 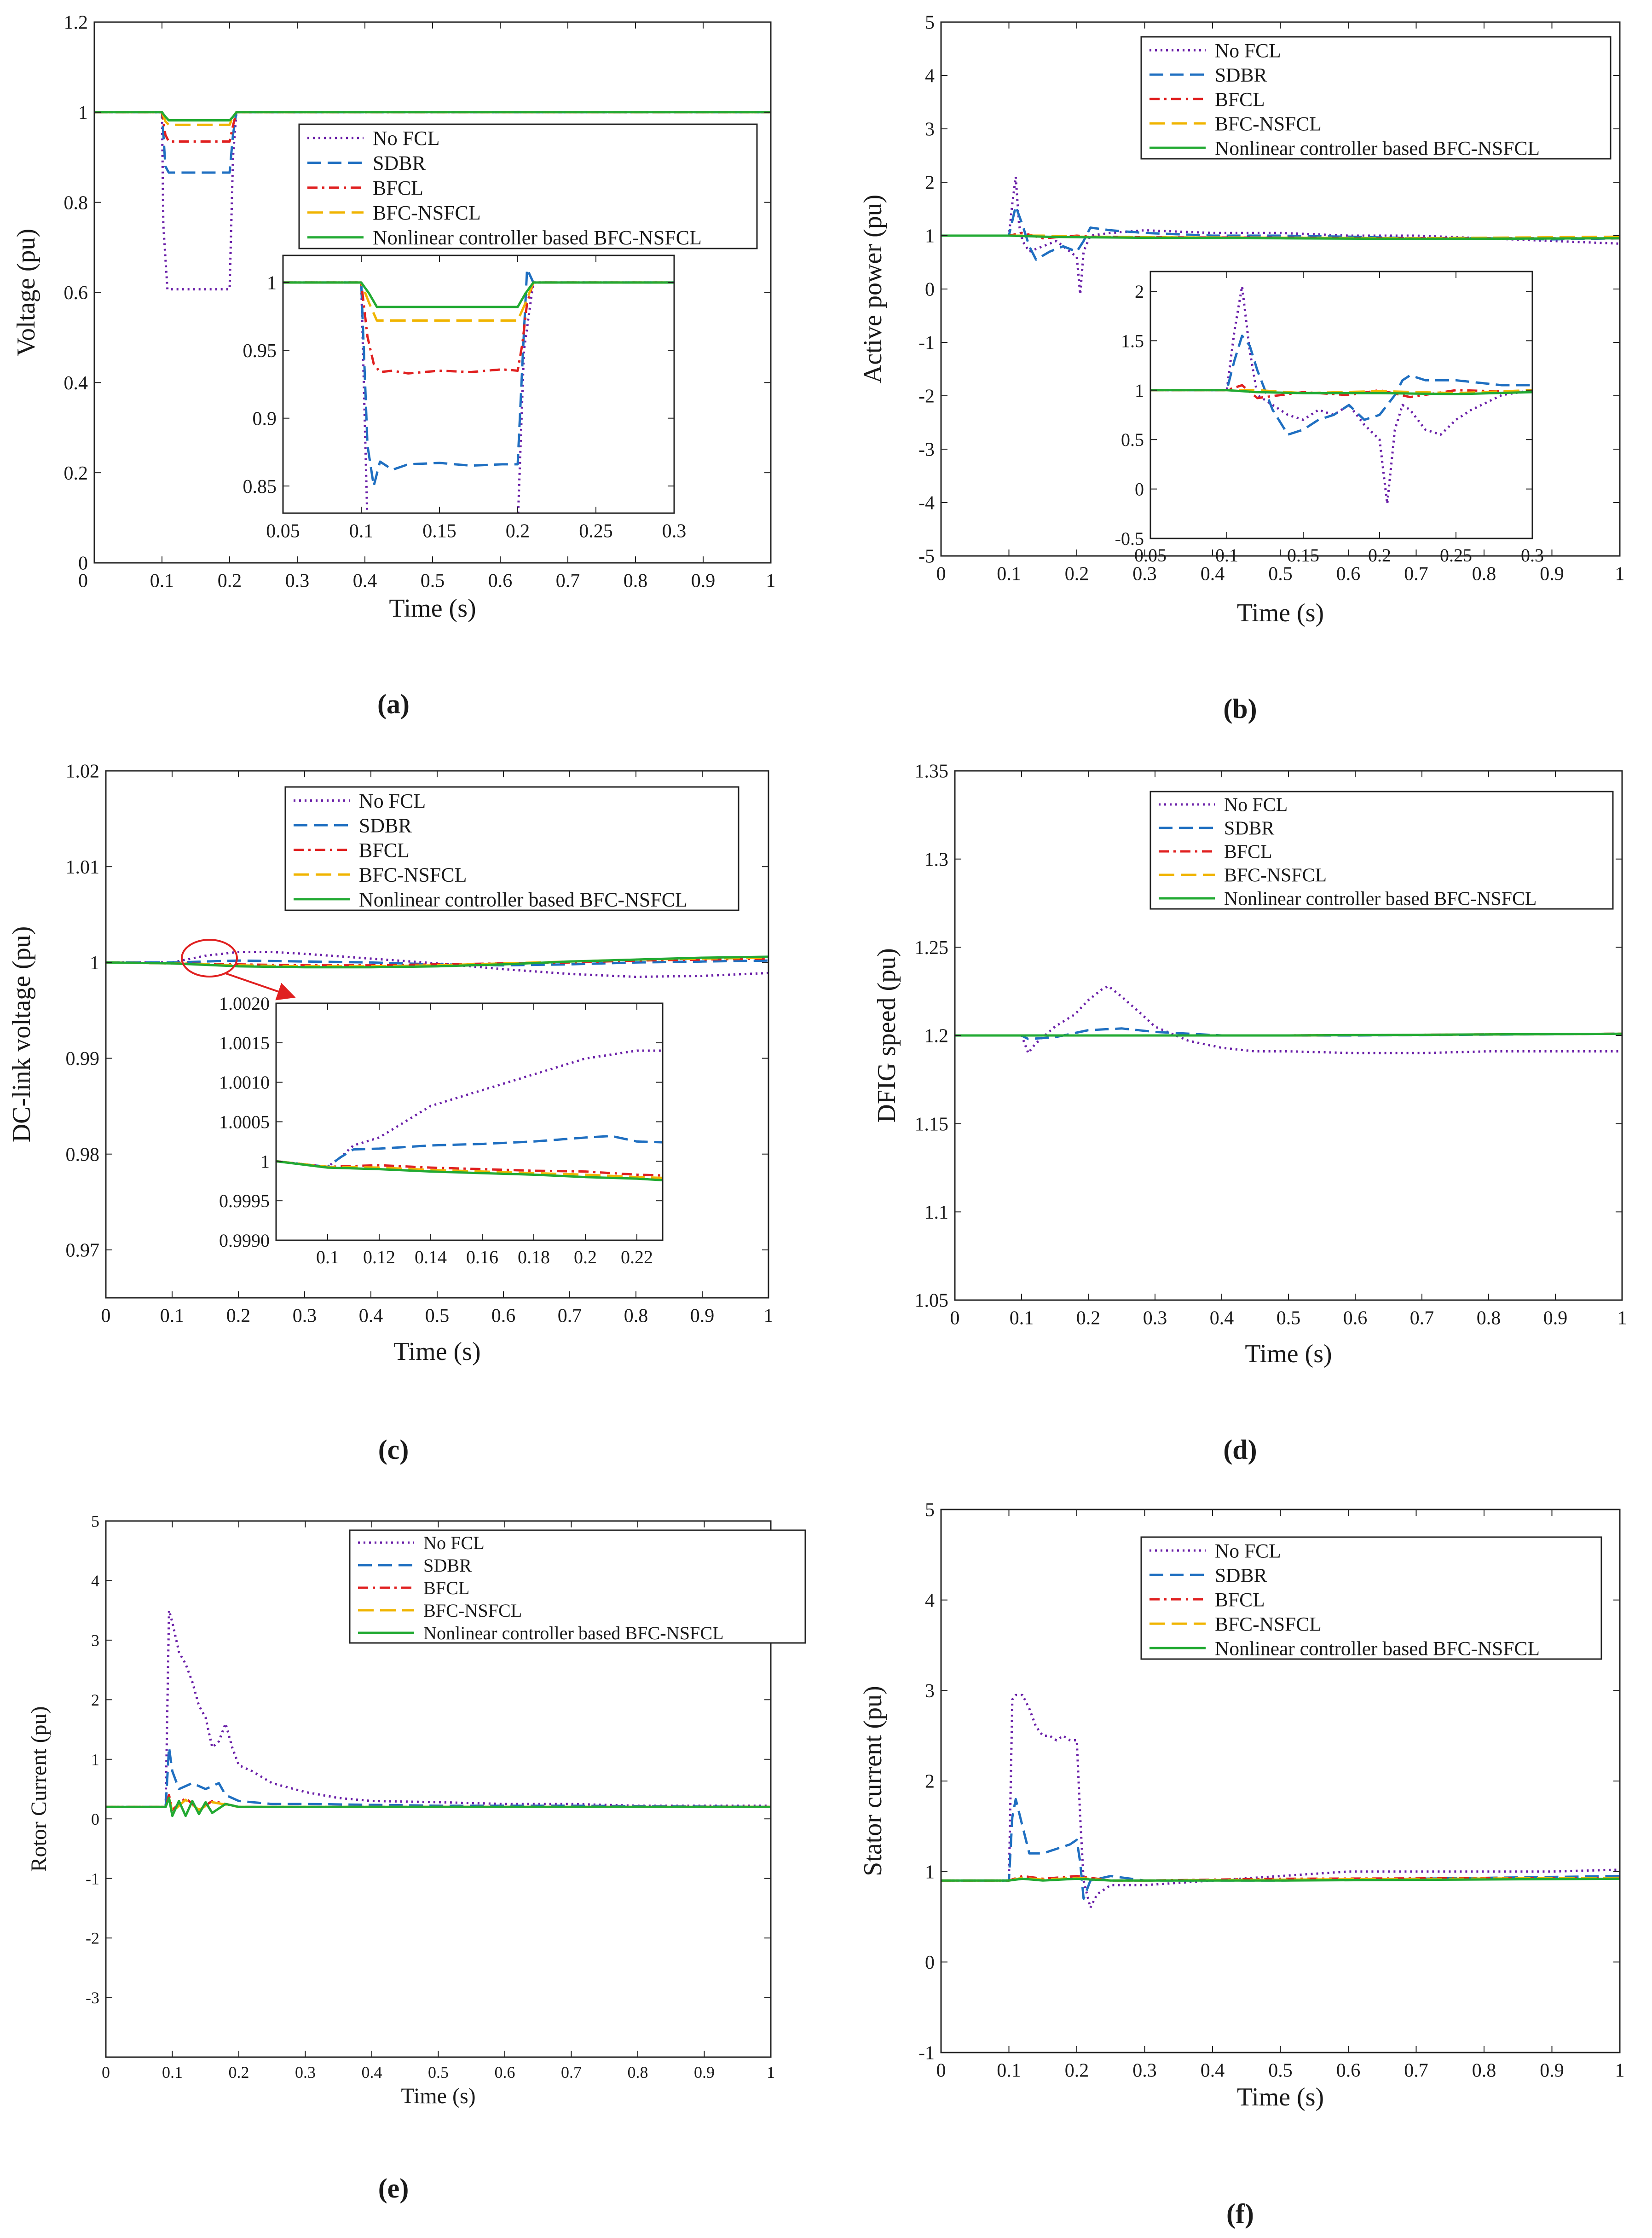 What do you see at coordinates (930, 1600) in the screenshot?
I see `chart-f-ytick-label: 4` at bounding box center [930, 1600].